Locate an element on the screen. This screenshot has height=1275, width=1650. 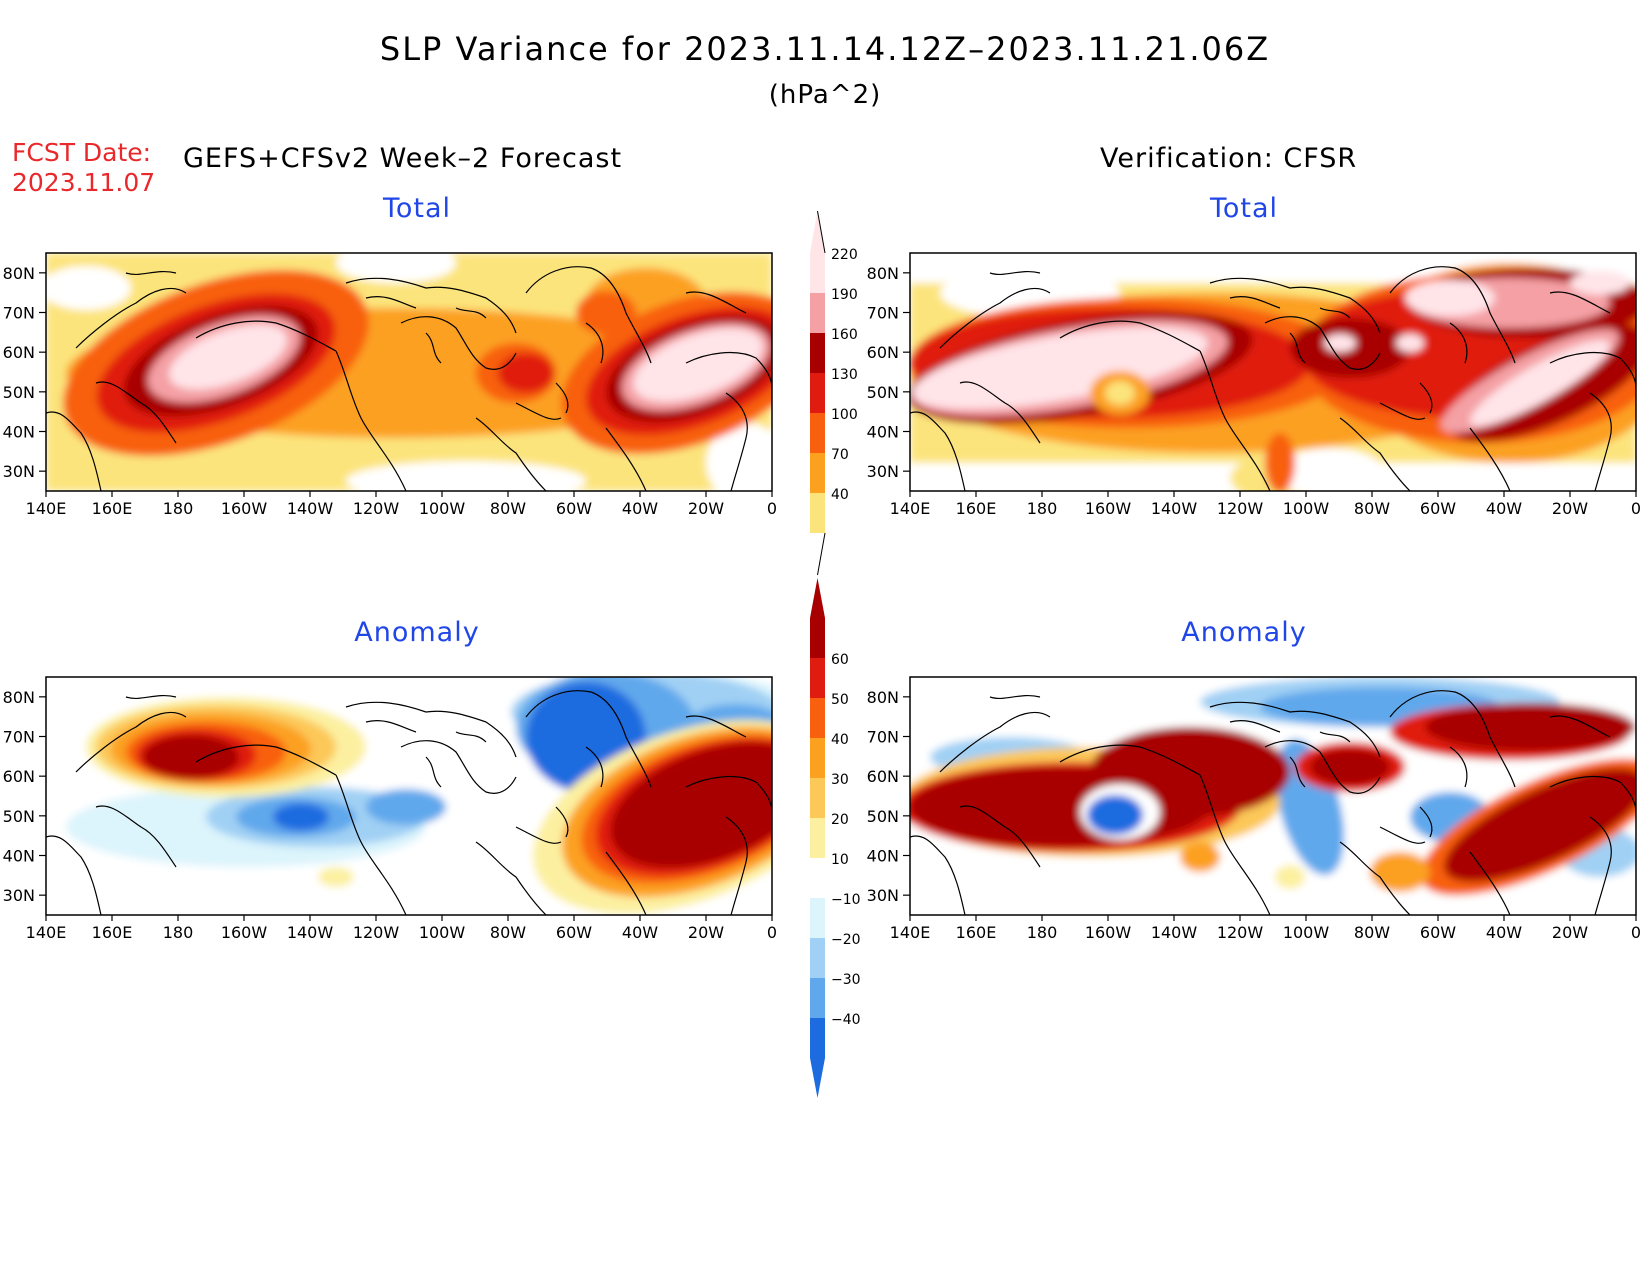
colorbar-tick-label: 20 is located at coordinates (840, 820).